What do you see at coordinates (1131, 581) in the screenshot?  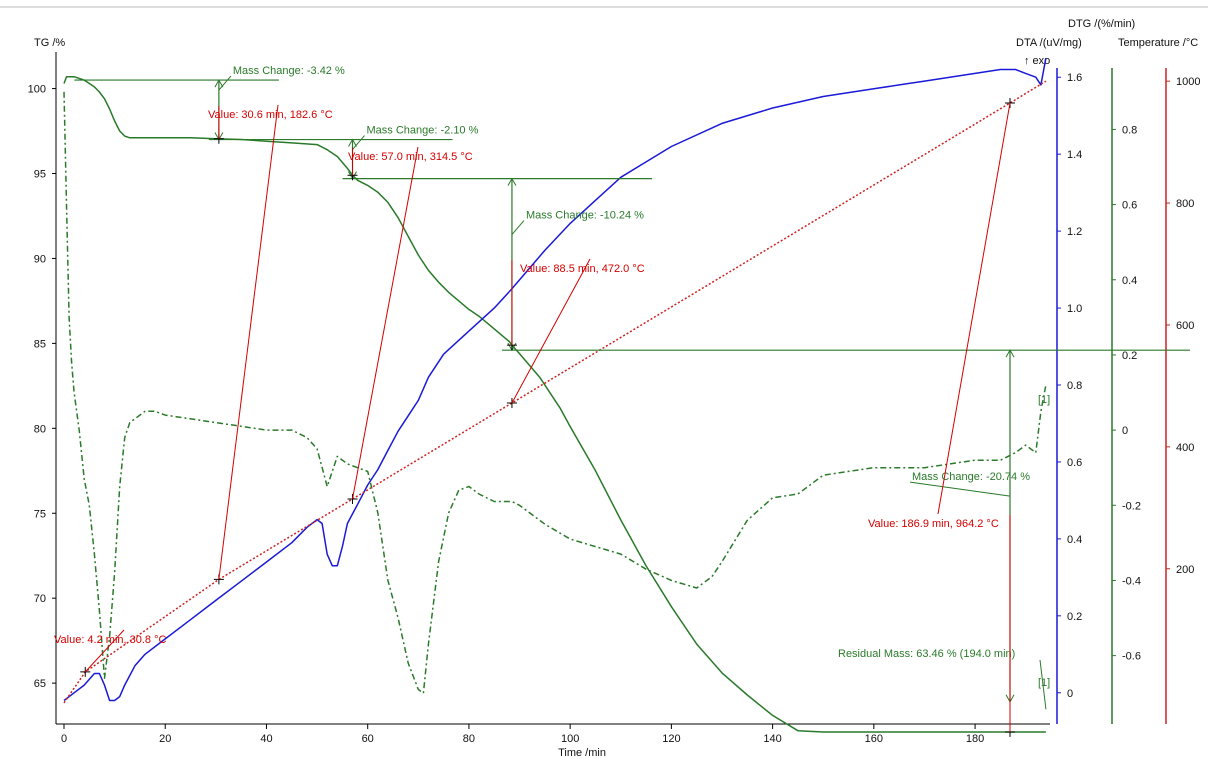 I see `dtg-tick-label: -0.4` at bounding box center [1131, 581].